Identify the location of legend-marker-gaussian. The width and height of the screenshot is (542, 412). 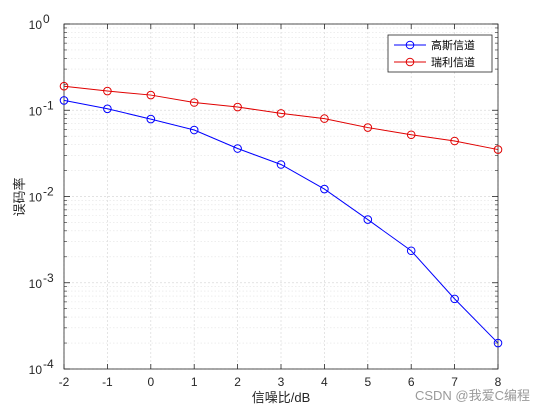
(410, 45).